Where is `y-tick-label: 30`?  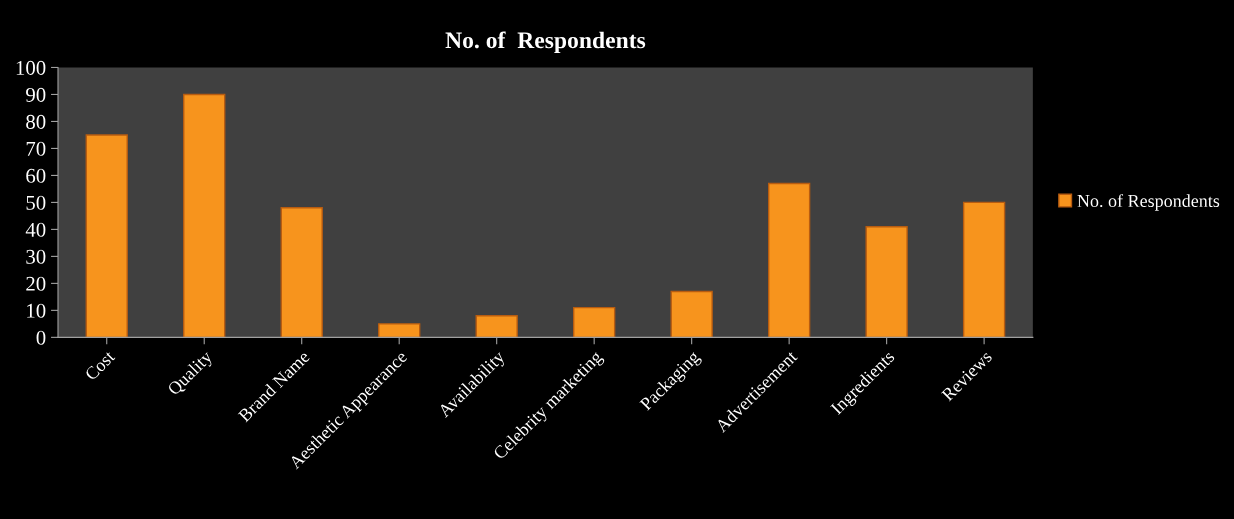
y-tick-label: 30 is located at coordinates (36, 256).